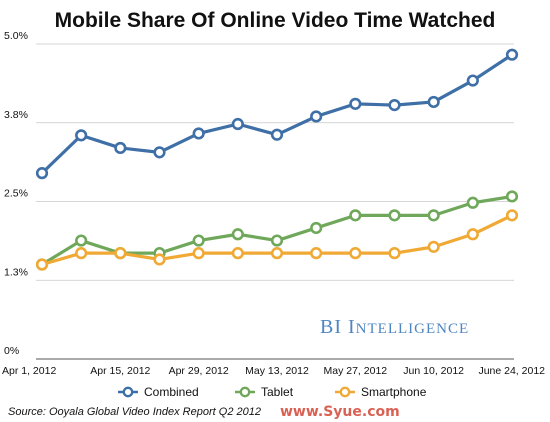 The width and height of the screenshot is (550, 422). Describe the element at coordinates (277, 392) in the screenshot. I see `legend-label: Tablet` at that location.